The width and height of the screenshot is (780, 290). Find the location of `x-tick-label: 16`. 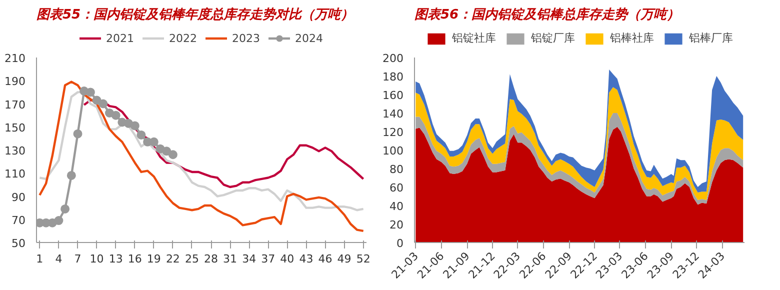

x-tick-label: 16 is located at coordinates (135, 259).